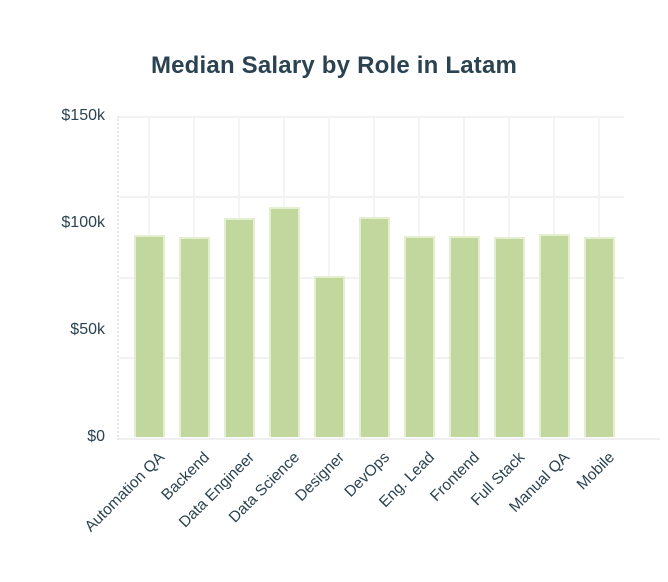 The height and width of the screenshot is (582, 668). What do you see at coordinates (419, 336) in the screenshot?
I see `bar-eng-lead` at bounding box center [419, 336].